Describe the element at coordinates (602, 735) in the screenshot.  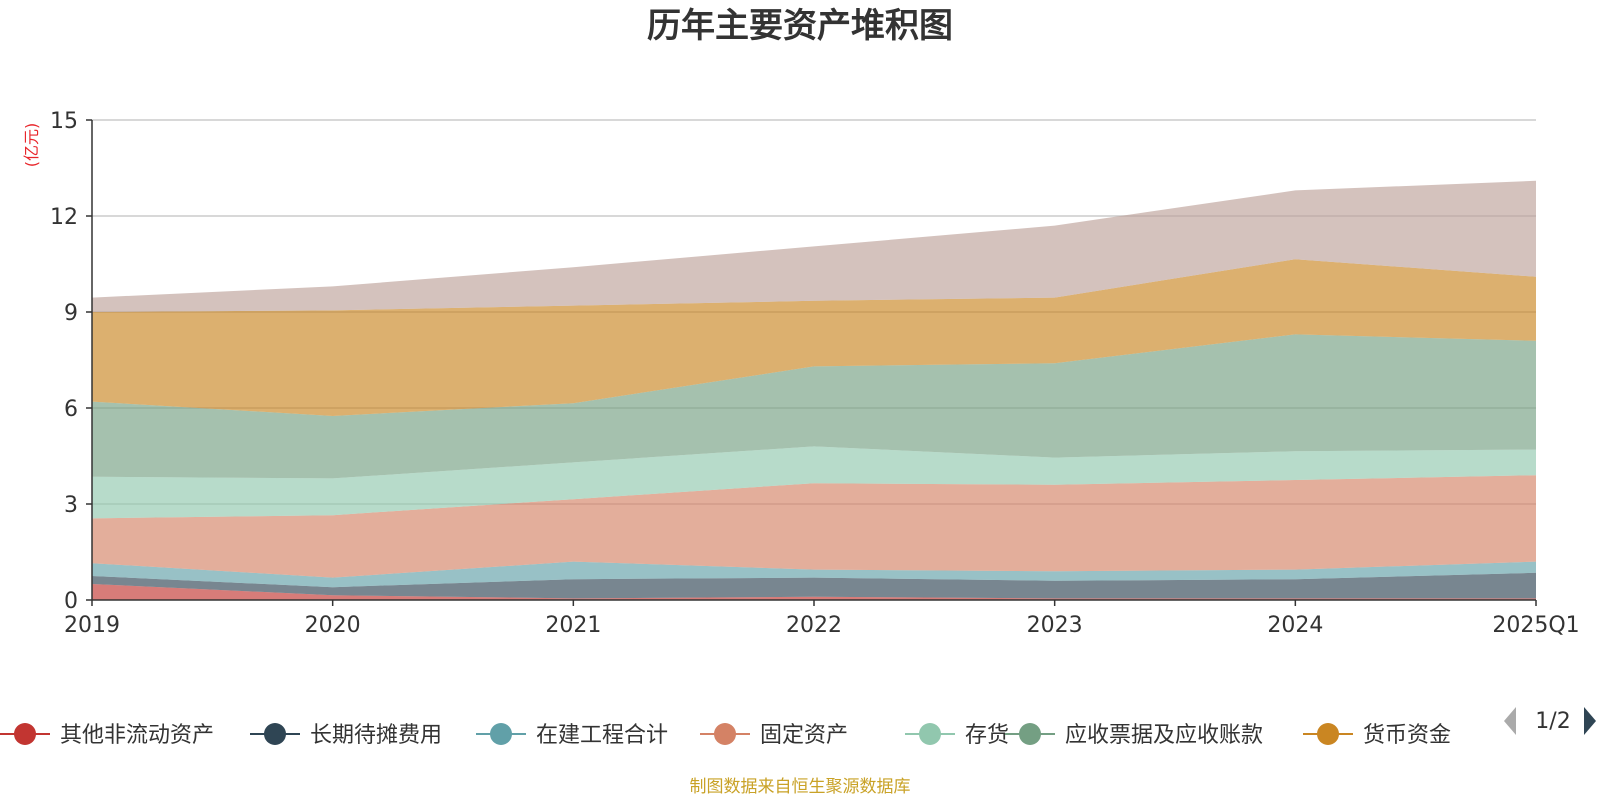
I see `legend-label: 在建工程合计` at that location.